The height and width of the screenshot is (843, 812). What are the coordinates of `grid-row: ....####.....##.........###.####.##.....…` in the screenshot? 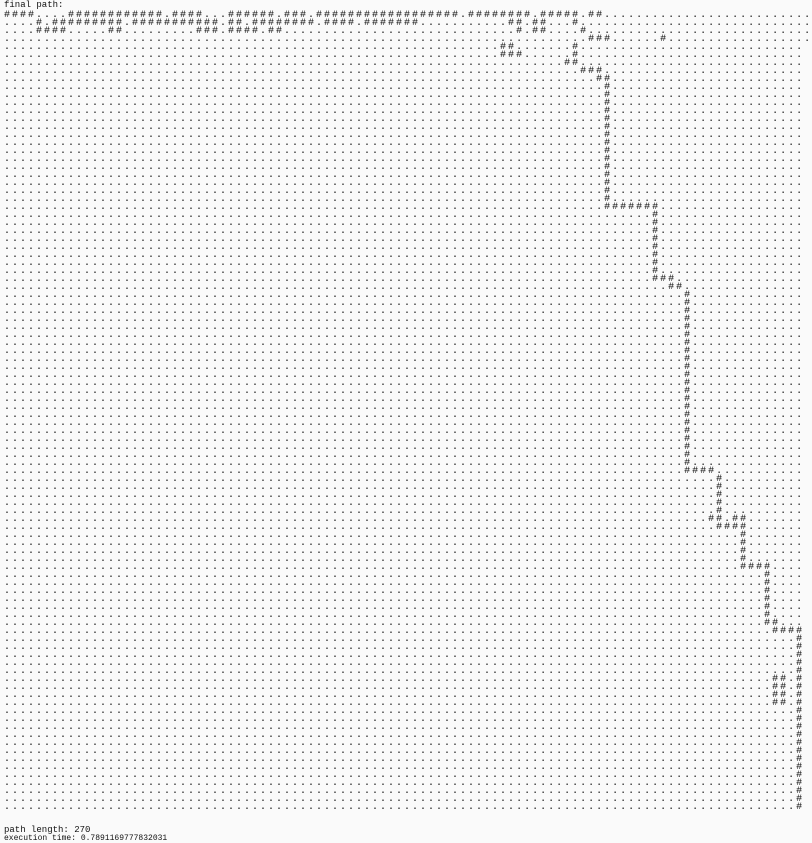 It's located at (408, 31).